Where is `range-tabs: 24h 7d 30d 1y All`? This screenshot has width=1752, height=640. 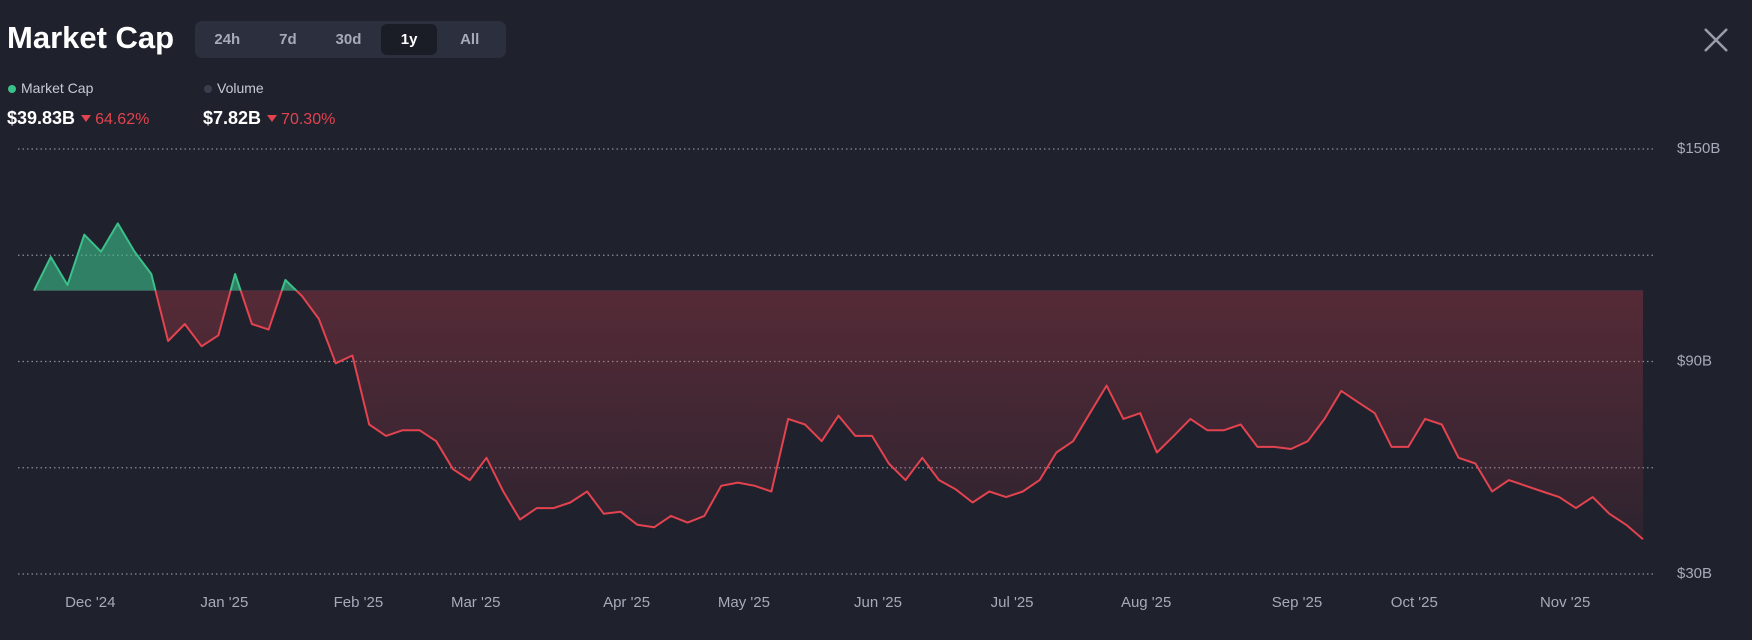 range-tabs: 24h 7d 30d 1y All is located at coordinates (350, 39).